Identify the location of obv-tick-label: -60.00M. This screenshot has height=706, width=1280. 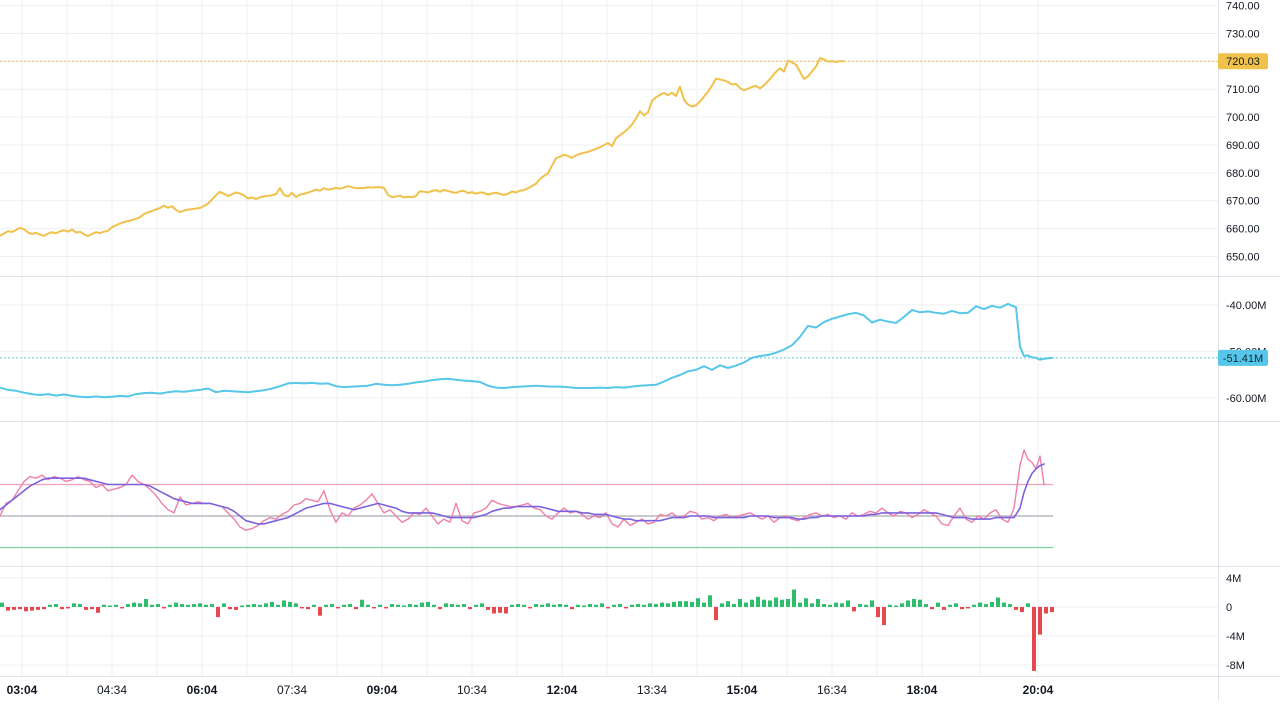
(1246, 399).